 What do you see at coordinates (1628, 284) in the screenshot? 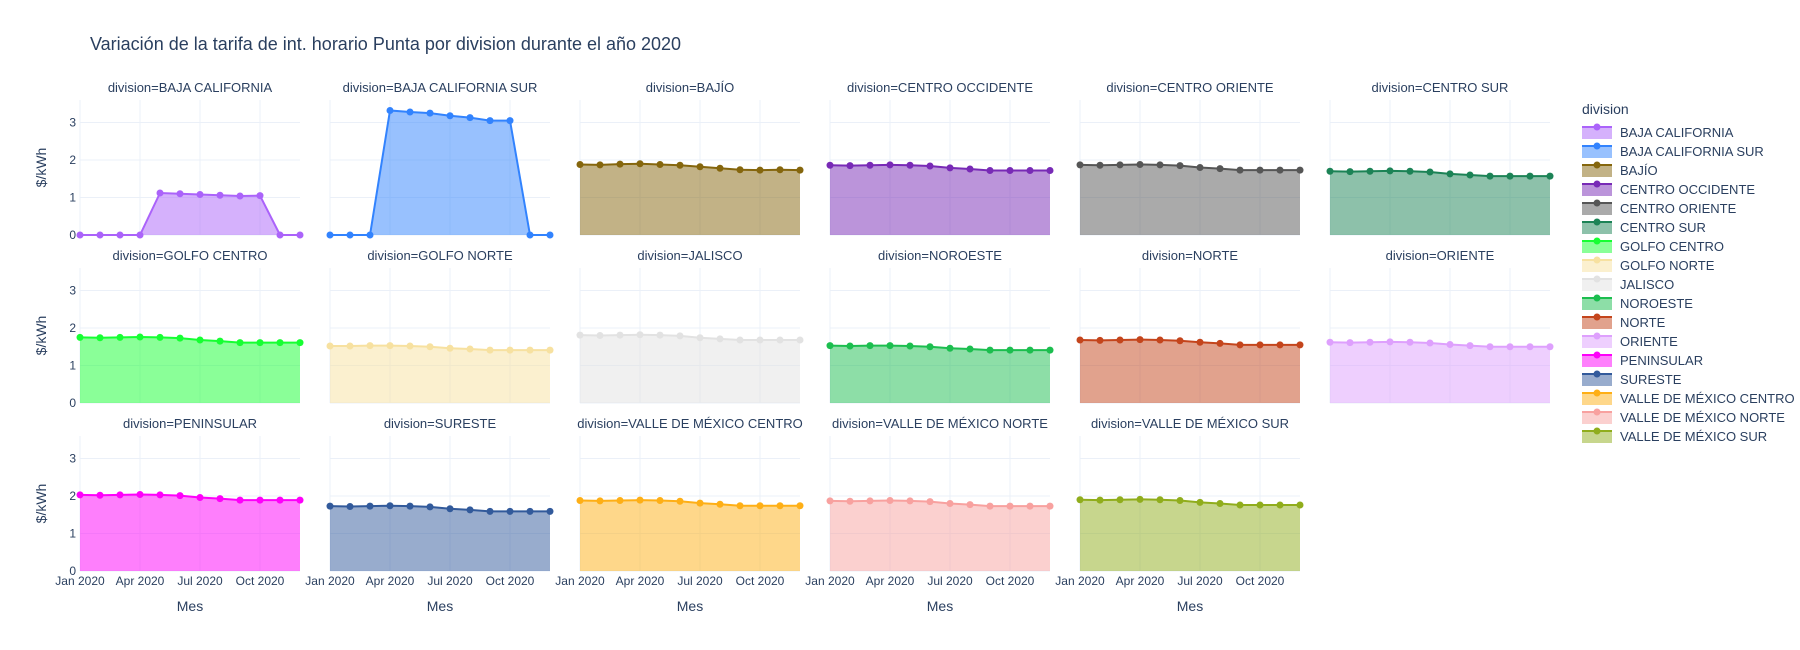
I see `legend-item: JALISCO` at bounding box center [1628, 284].